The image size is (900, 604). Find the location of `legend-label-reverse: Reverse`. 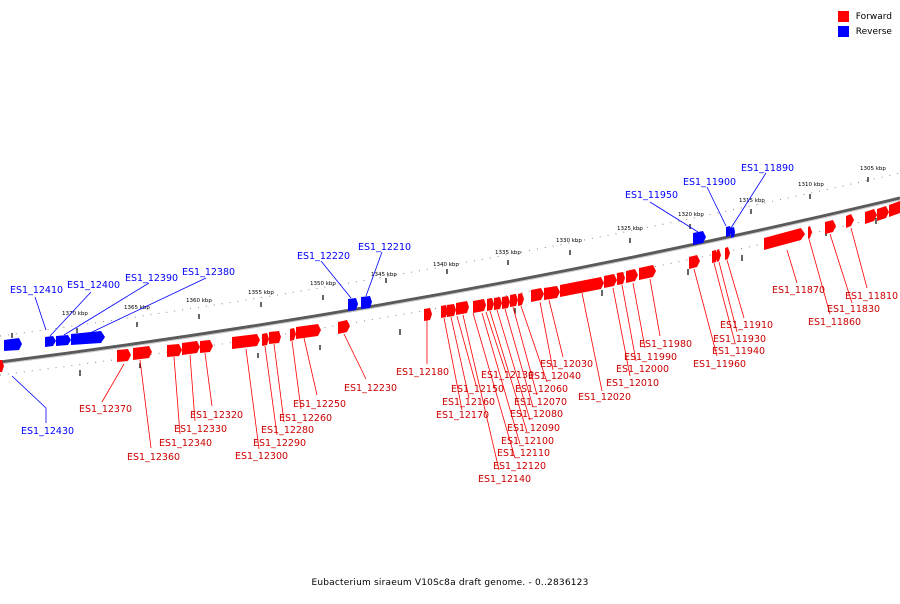

legend-label-reverse: Reverse is located at coordinates (873, 31).